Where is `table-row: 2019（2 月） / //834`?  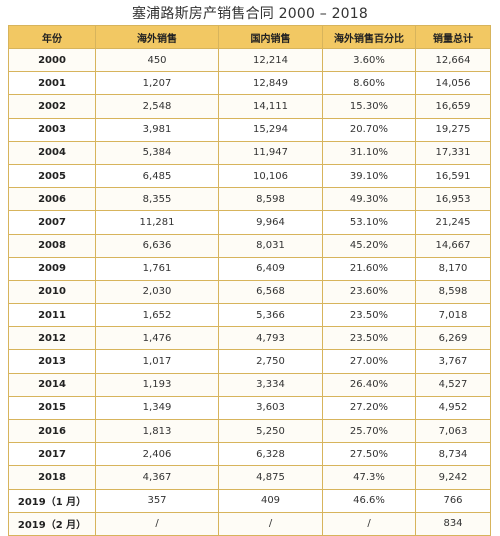
table-row: 2019（2 月） / //834 is located at coordinates (249, 523).